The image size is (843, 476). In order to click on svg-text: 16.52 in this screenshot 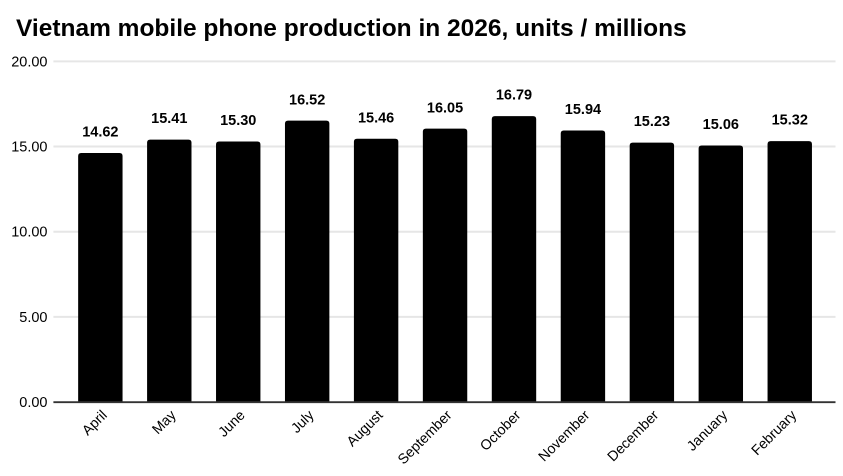, I will do `click(307, 100)`.